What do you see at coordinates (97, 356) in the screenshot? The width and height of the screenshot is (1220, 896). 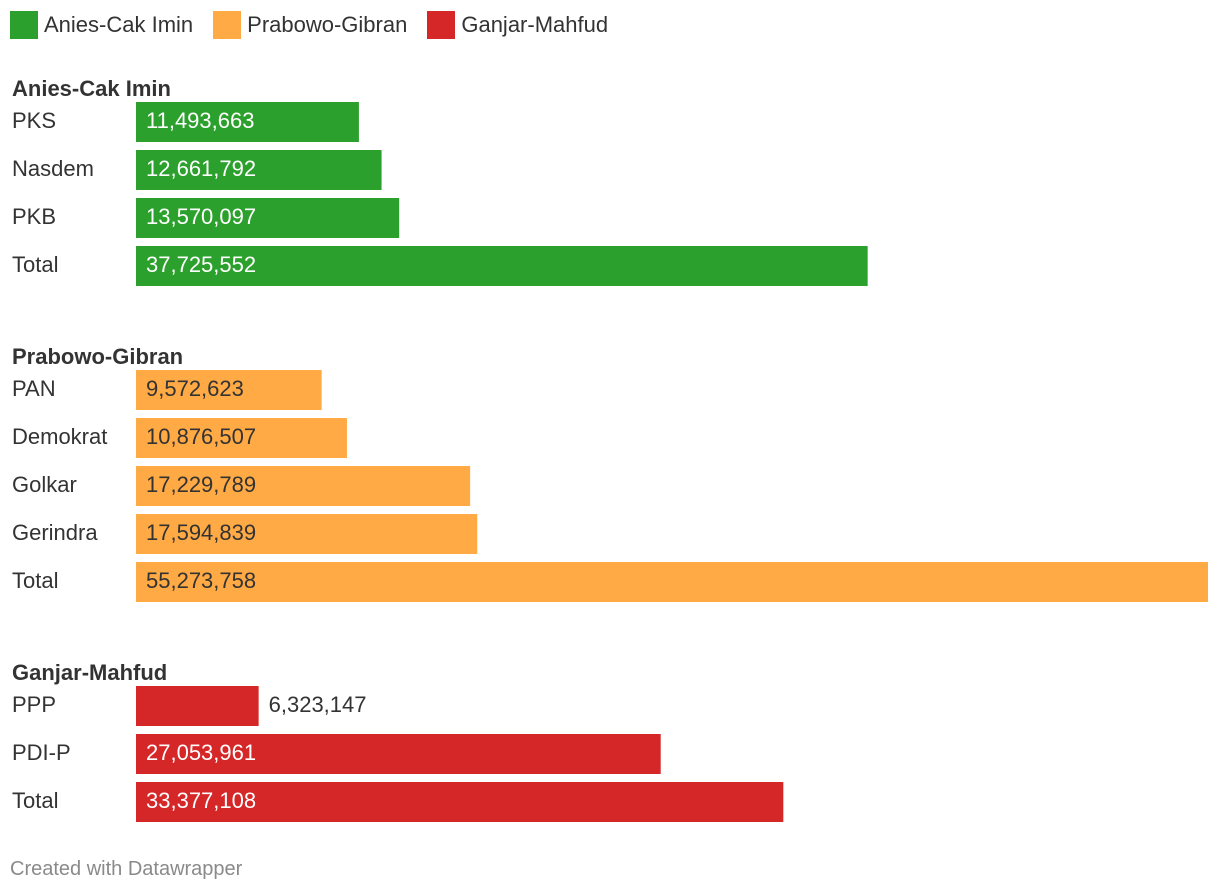 I see `group-title: Prabowo-Gibran` at bounding box center [97, 356].